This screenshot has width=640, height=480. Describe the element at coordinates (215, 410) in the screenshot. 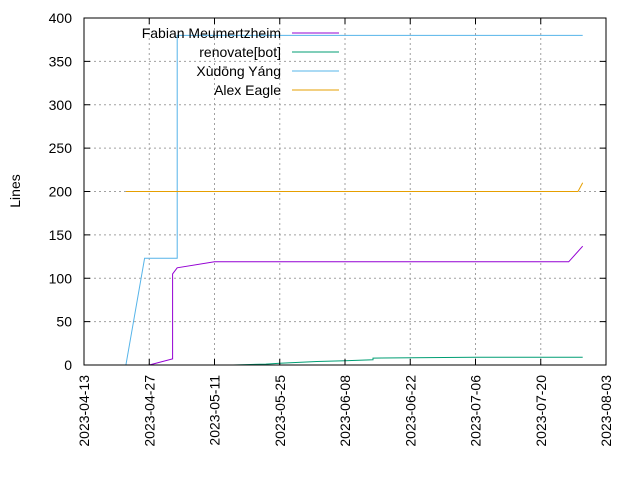

I see `x-tick-label: 2023-05-11` at that location.